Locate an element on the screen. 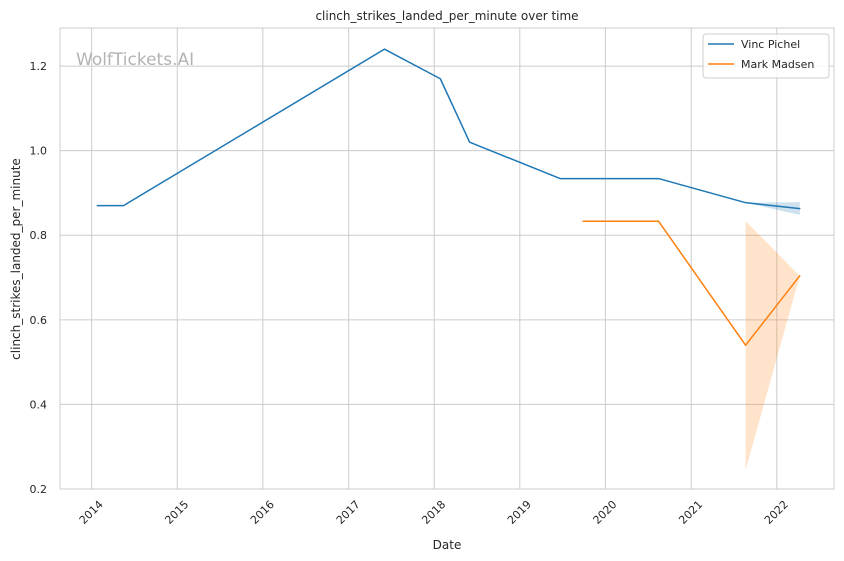 This screenshot has height=561, width=844. confidence-band-vinc-pichel is located at coordinates (772, 208).